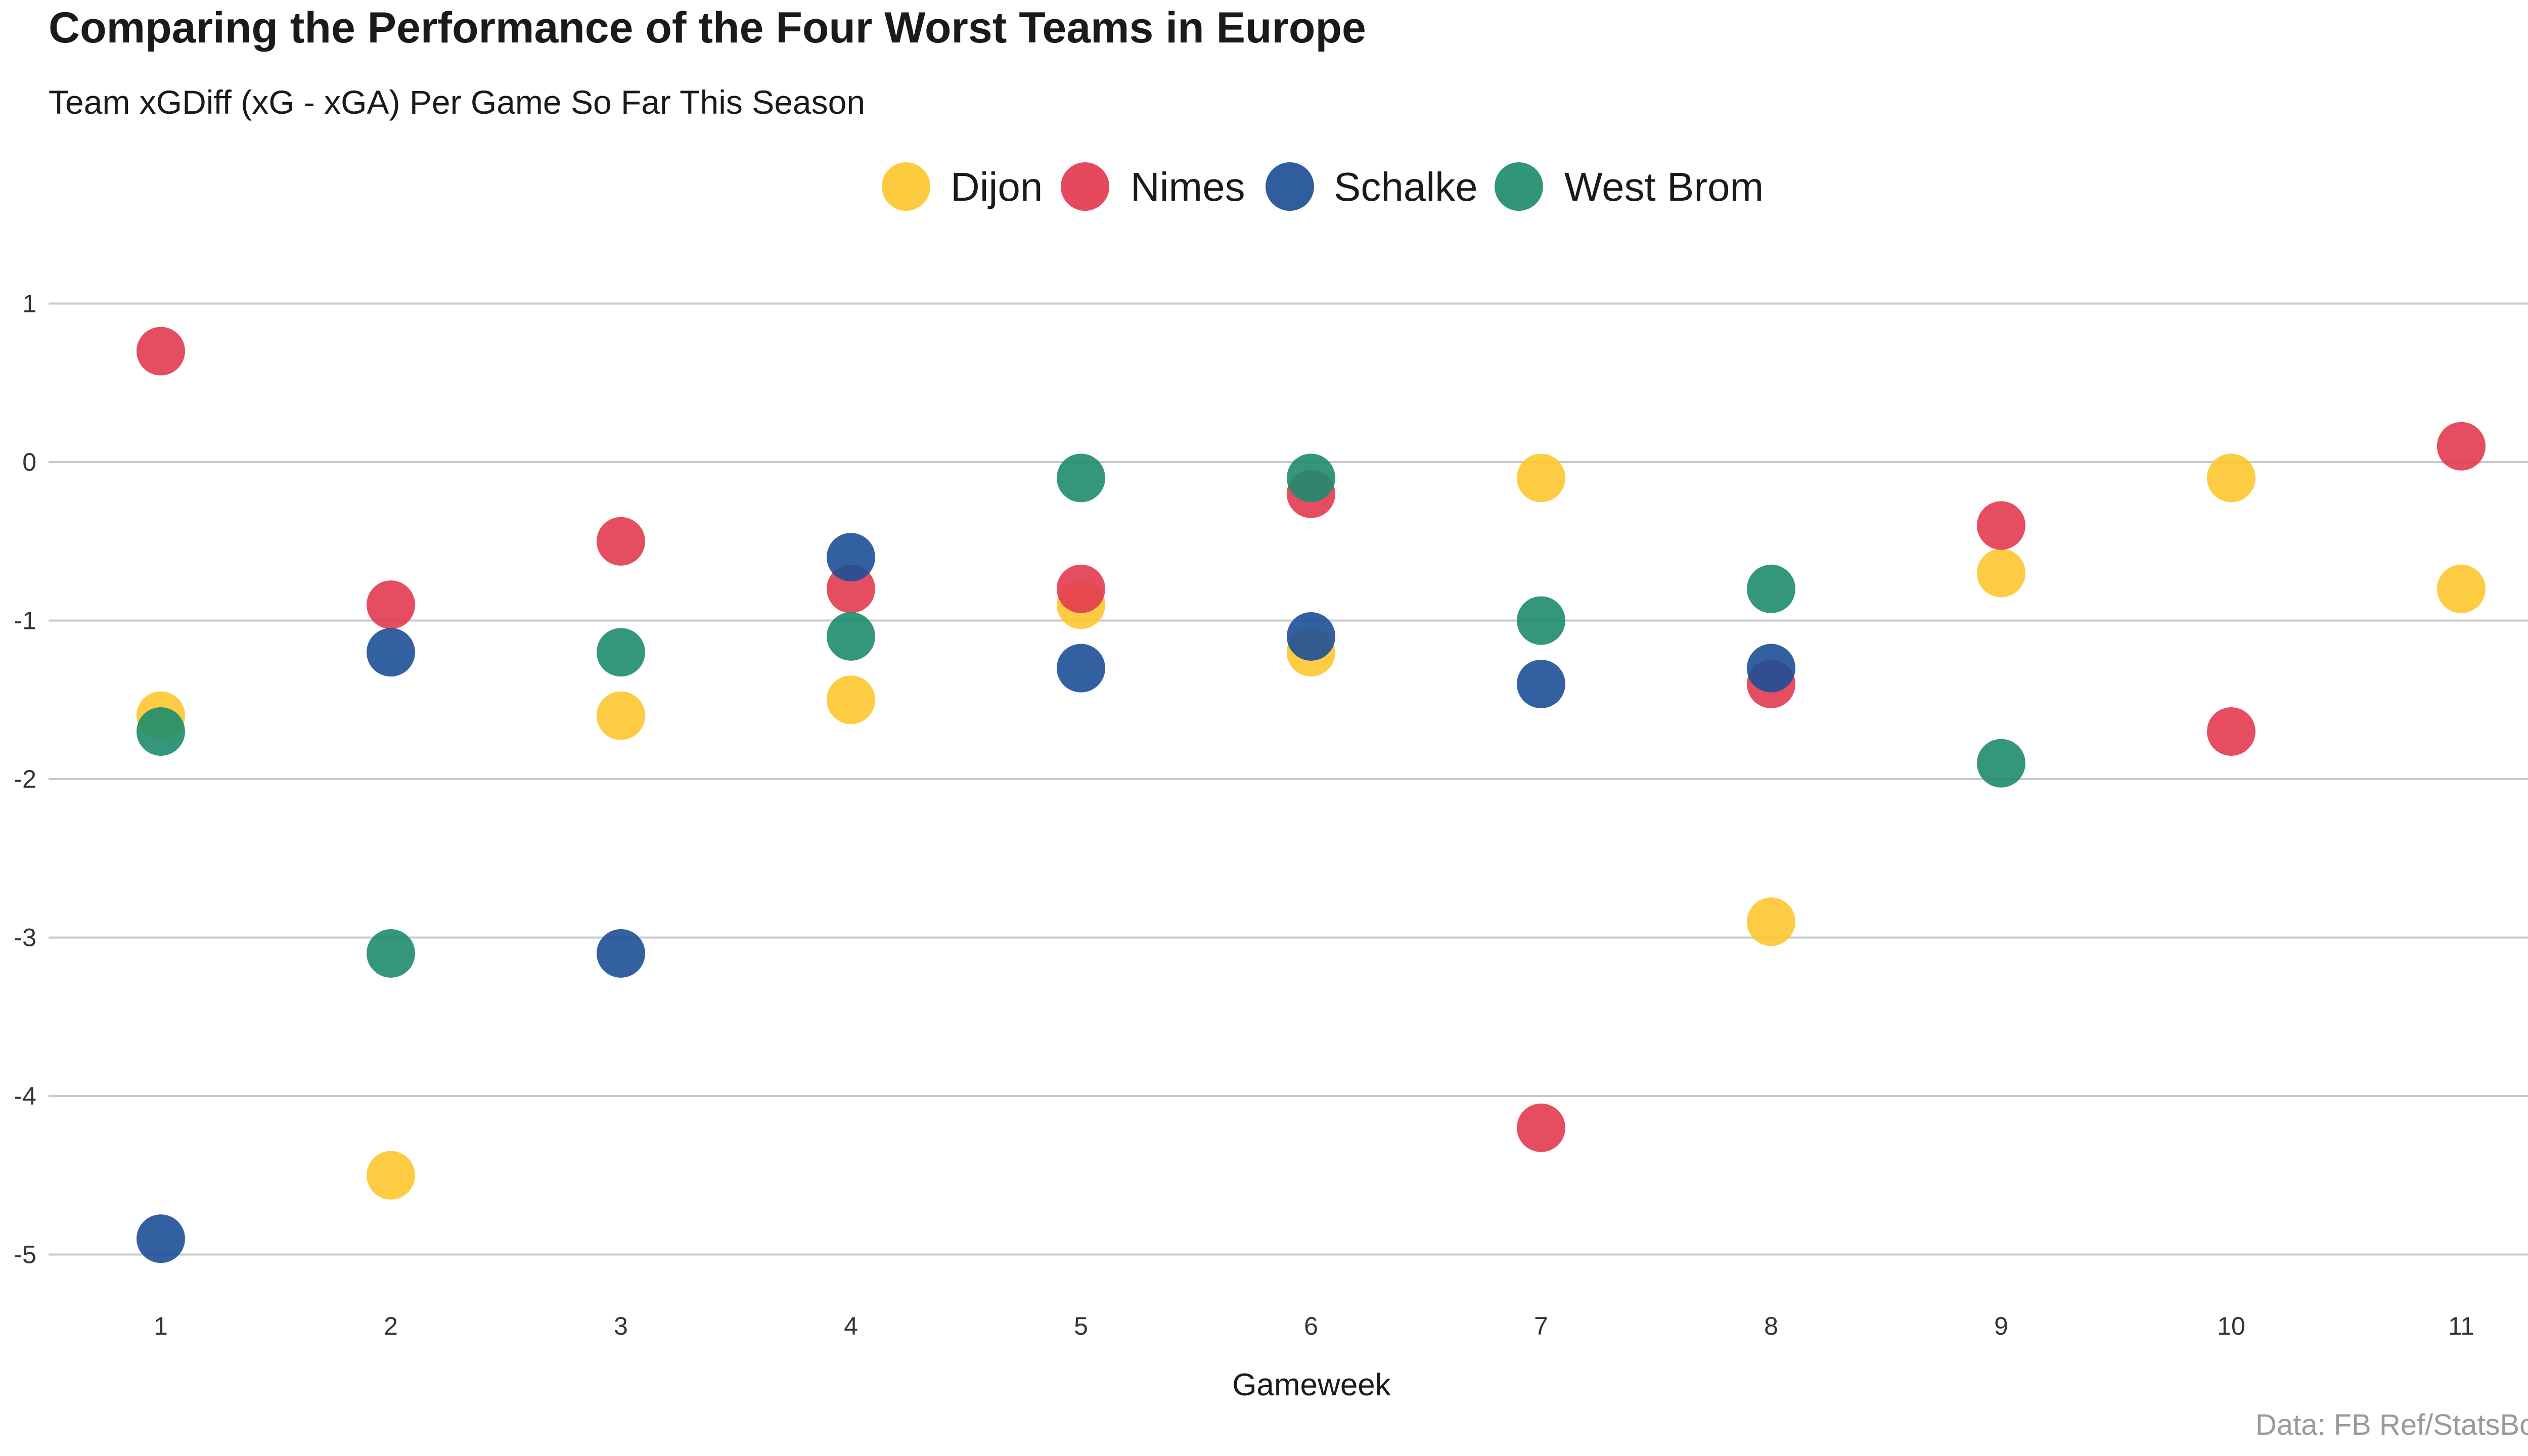 This screenshot has height=1456, width=2528. I want to click on legend-label: Dijon, so click(997, 186).